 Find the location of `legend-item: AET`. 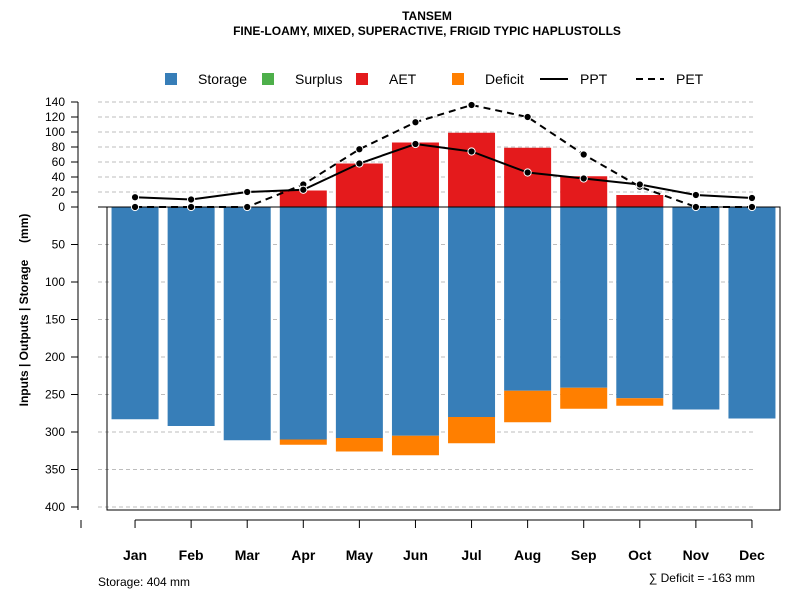

legend-item: AET is located at coordinates (386, 79).